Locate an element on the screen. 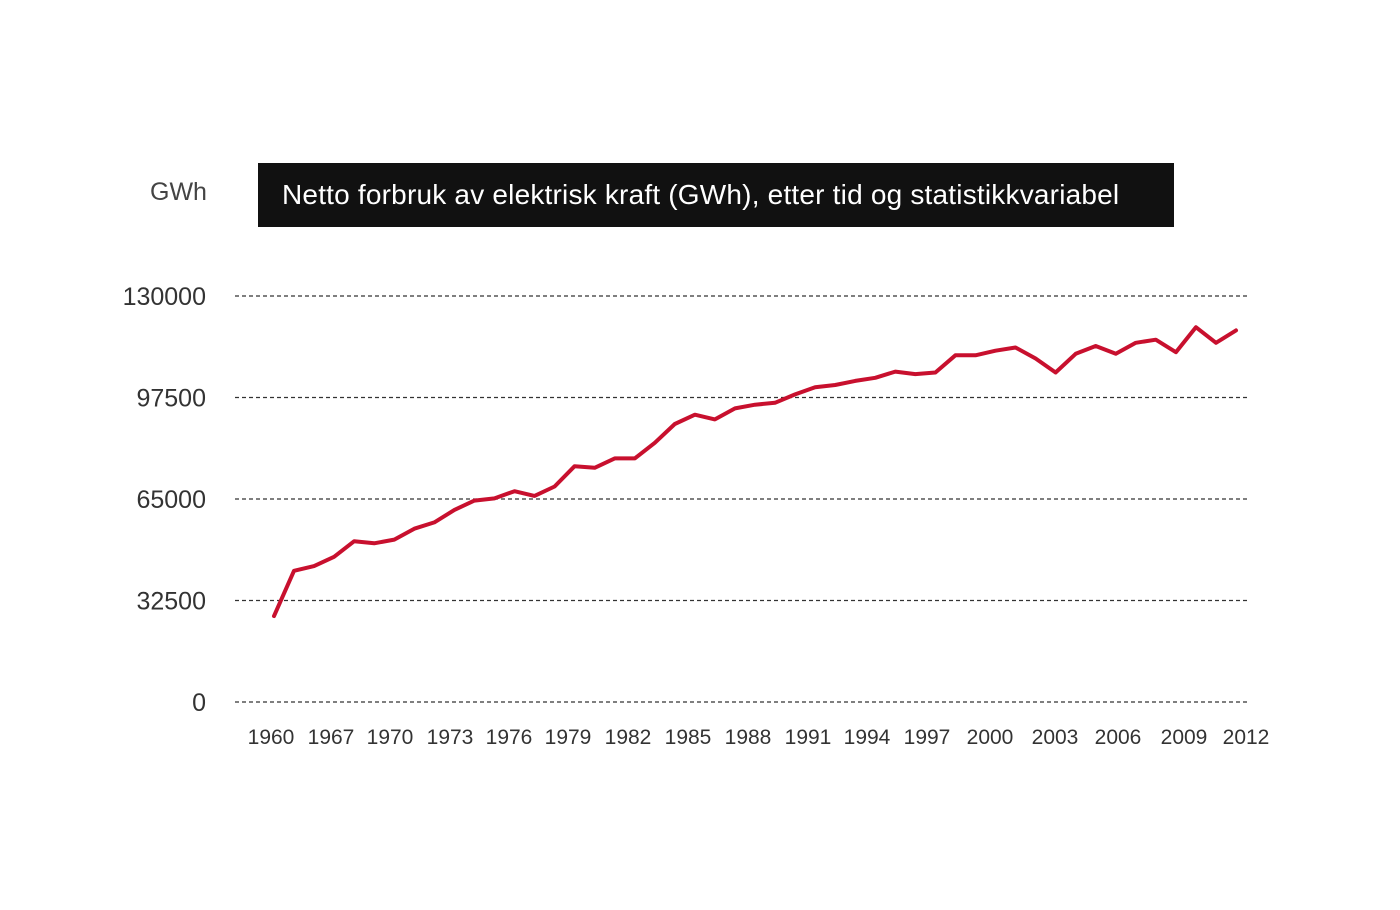 This screenshot has width=1400, height=910. x-tick-label: 2009 is located at coordinates (1184, 737).